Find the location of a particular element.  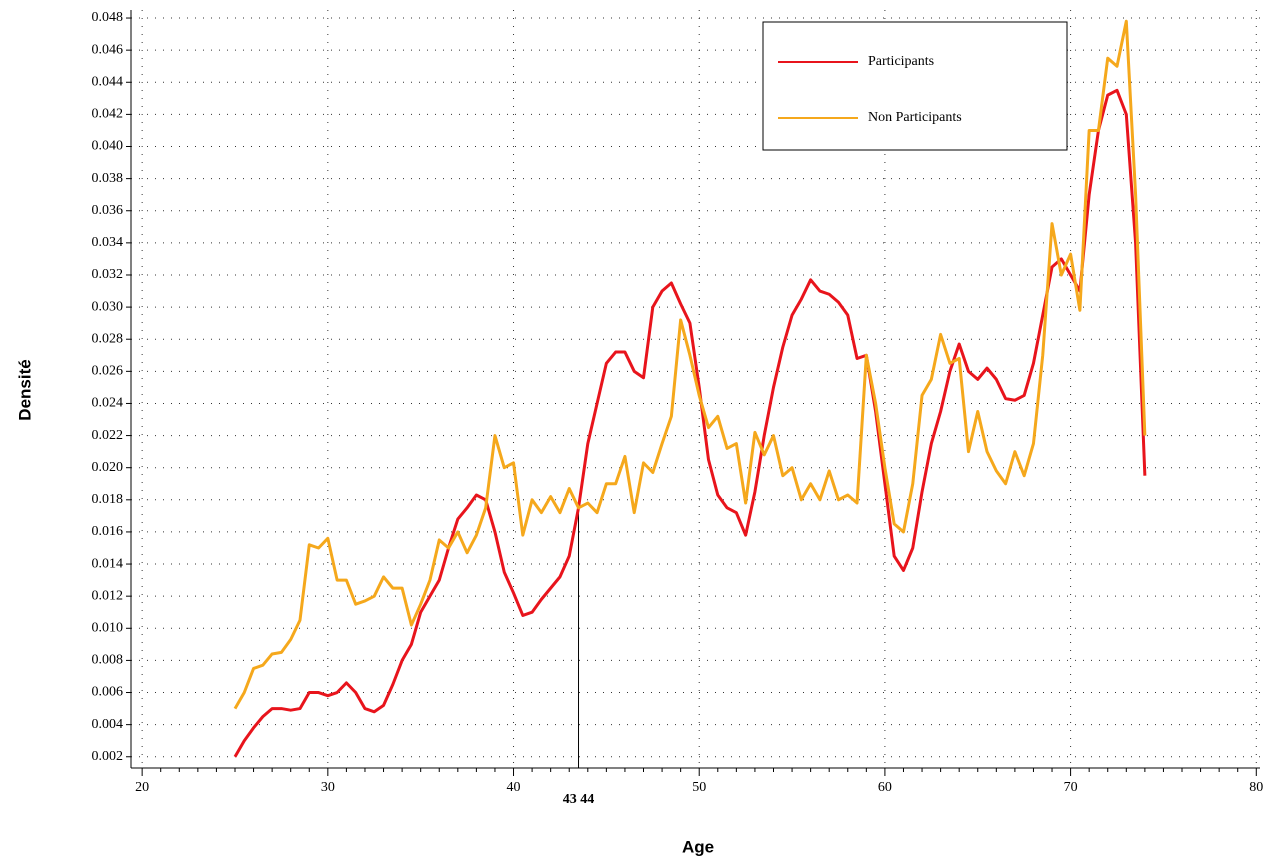

y-tick-label: 0.030 is located at coordinates (108, 306).